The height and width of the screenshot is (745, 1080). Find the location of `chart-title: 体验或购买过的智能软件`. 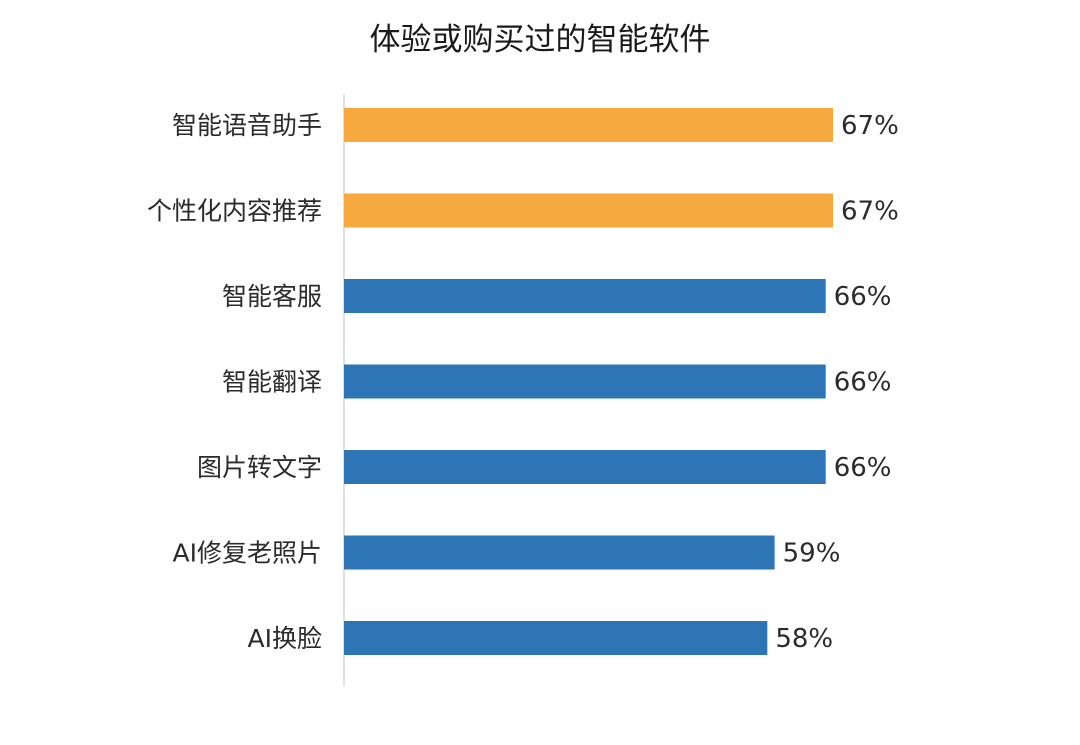

chart-title: 体验或购买过的智能软件 is located at coordinates (540, 40).